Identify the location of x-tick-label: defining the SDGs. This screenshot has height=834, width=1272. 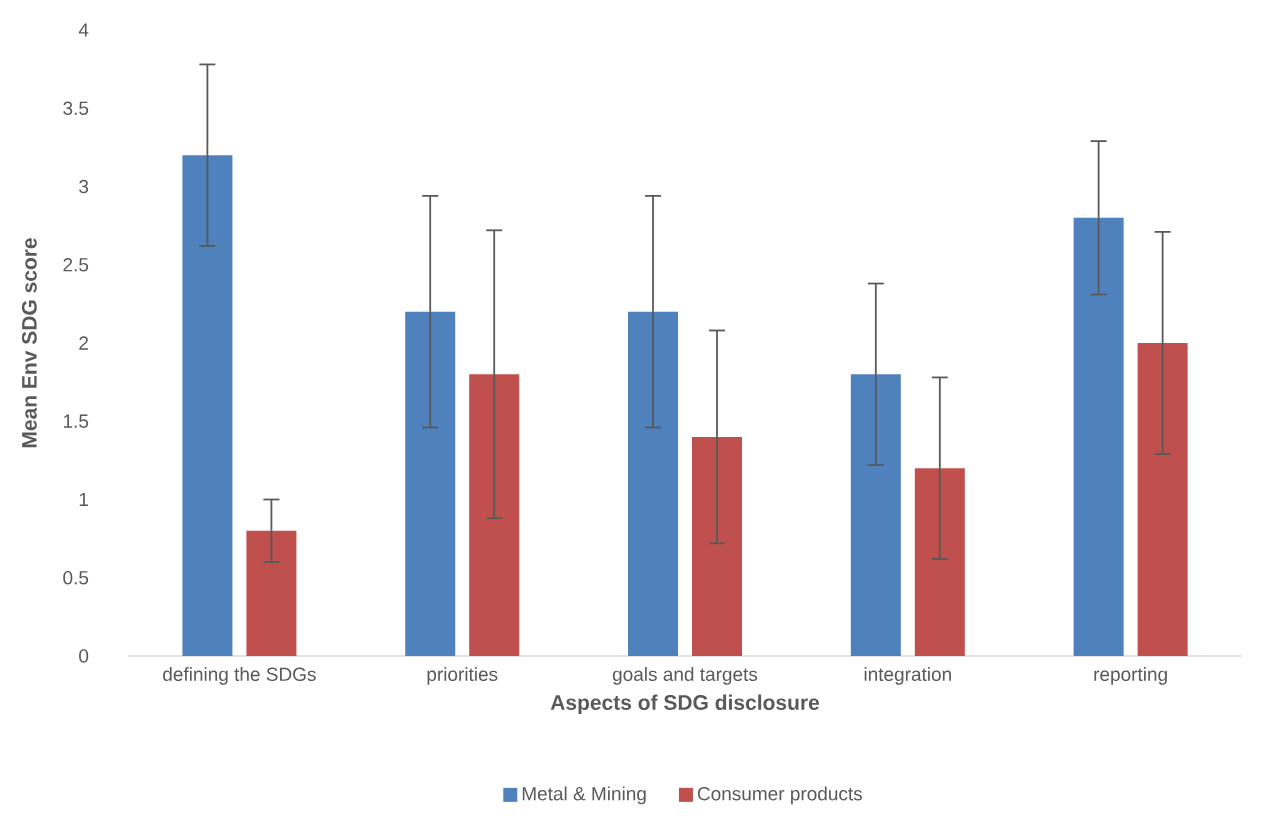
(239, 676).